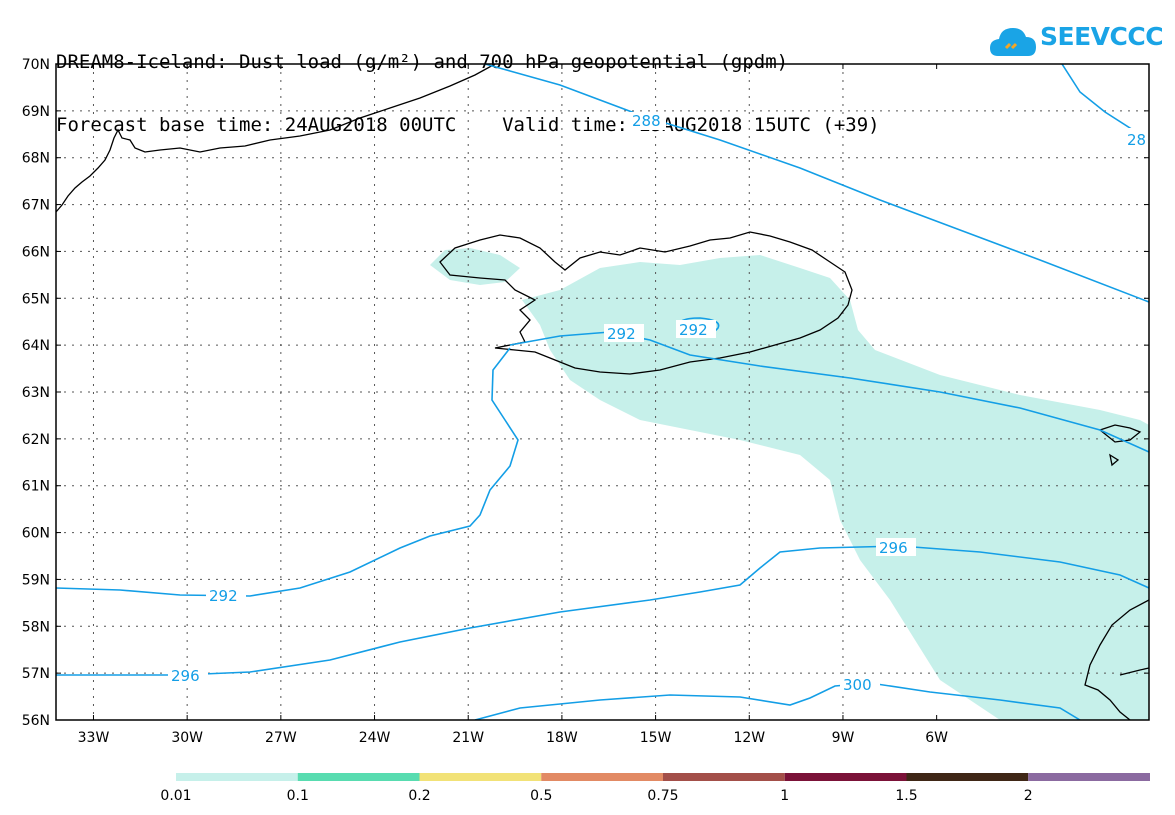  I want to click on iceland-coast, so click(646, 303).